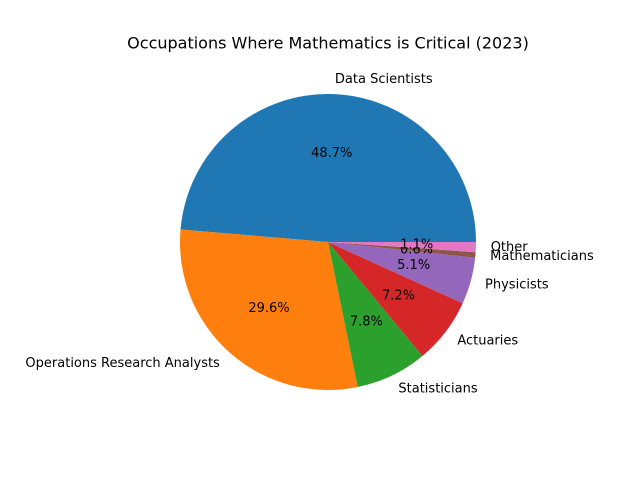 The width and height of the screenshot is (640, 480). What do you see at coordinates (366, 322) in the screenshot?
I see `percent-label: 7.8%` at bounding box center [366, 322].